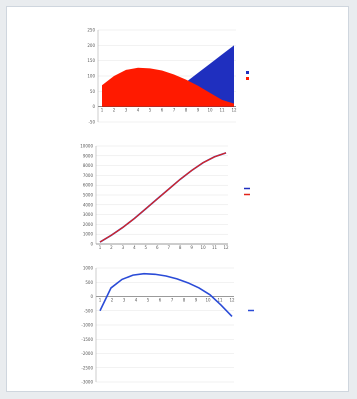 This screenshot has height=399, width=357. What do you see at coordinates (91, 45) in the screenshot?
I see `y-tick-label-0-1: 200` at bounding box center [91, 45].